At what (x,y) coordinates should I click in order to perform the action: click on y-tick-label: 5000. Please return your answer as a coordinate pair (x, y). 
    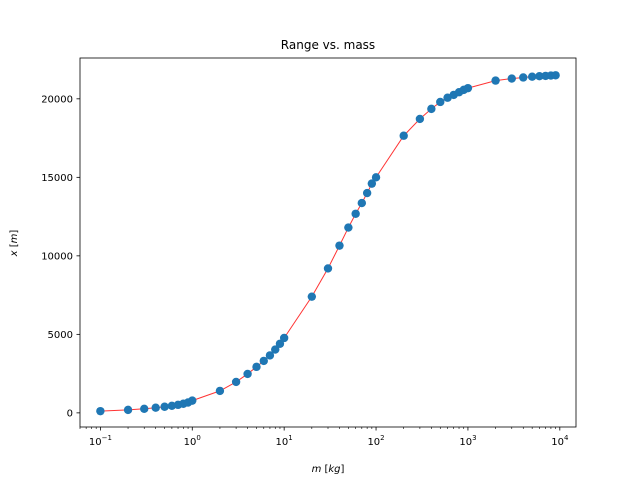
    Looking at the image, I should click on (60, 335).